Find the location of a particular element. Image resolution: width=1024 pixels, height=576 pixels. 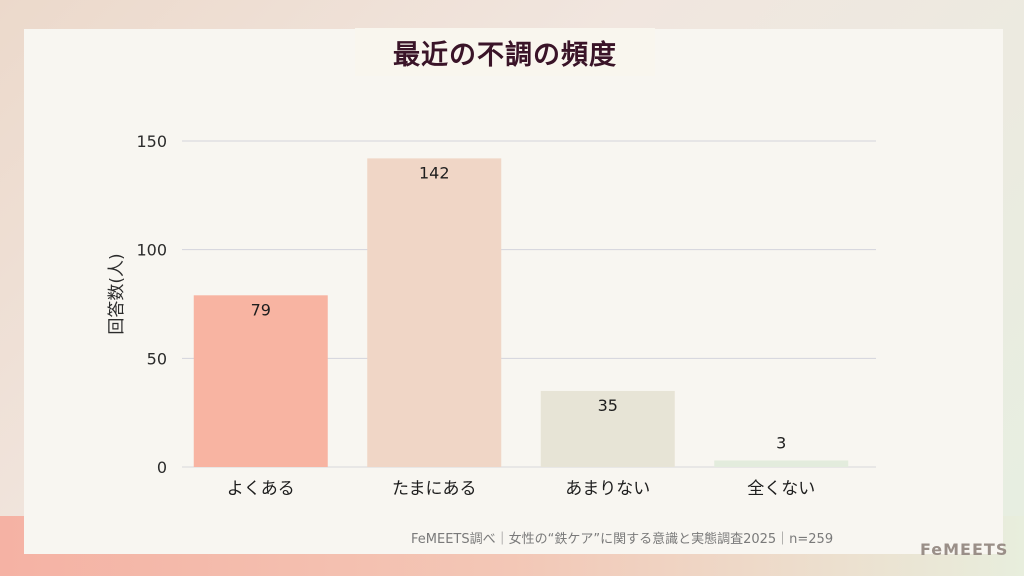

y-tick-label: 150 is located at coordinates (151, 141).